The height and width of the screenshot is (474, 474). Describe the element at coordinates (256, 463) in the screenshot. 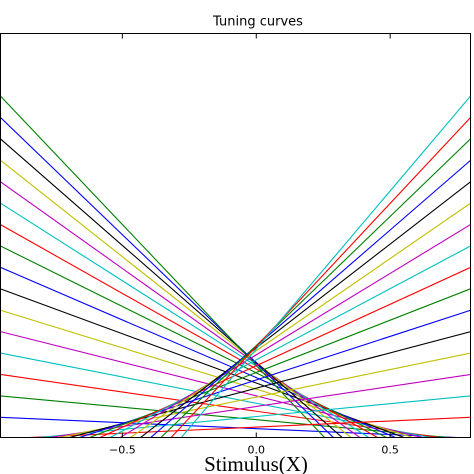

I see `x-axis-label: Stimulus(X)` at that location.